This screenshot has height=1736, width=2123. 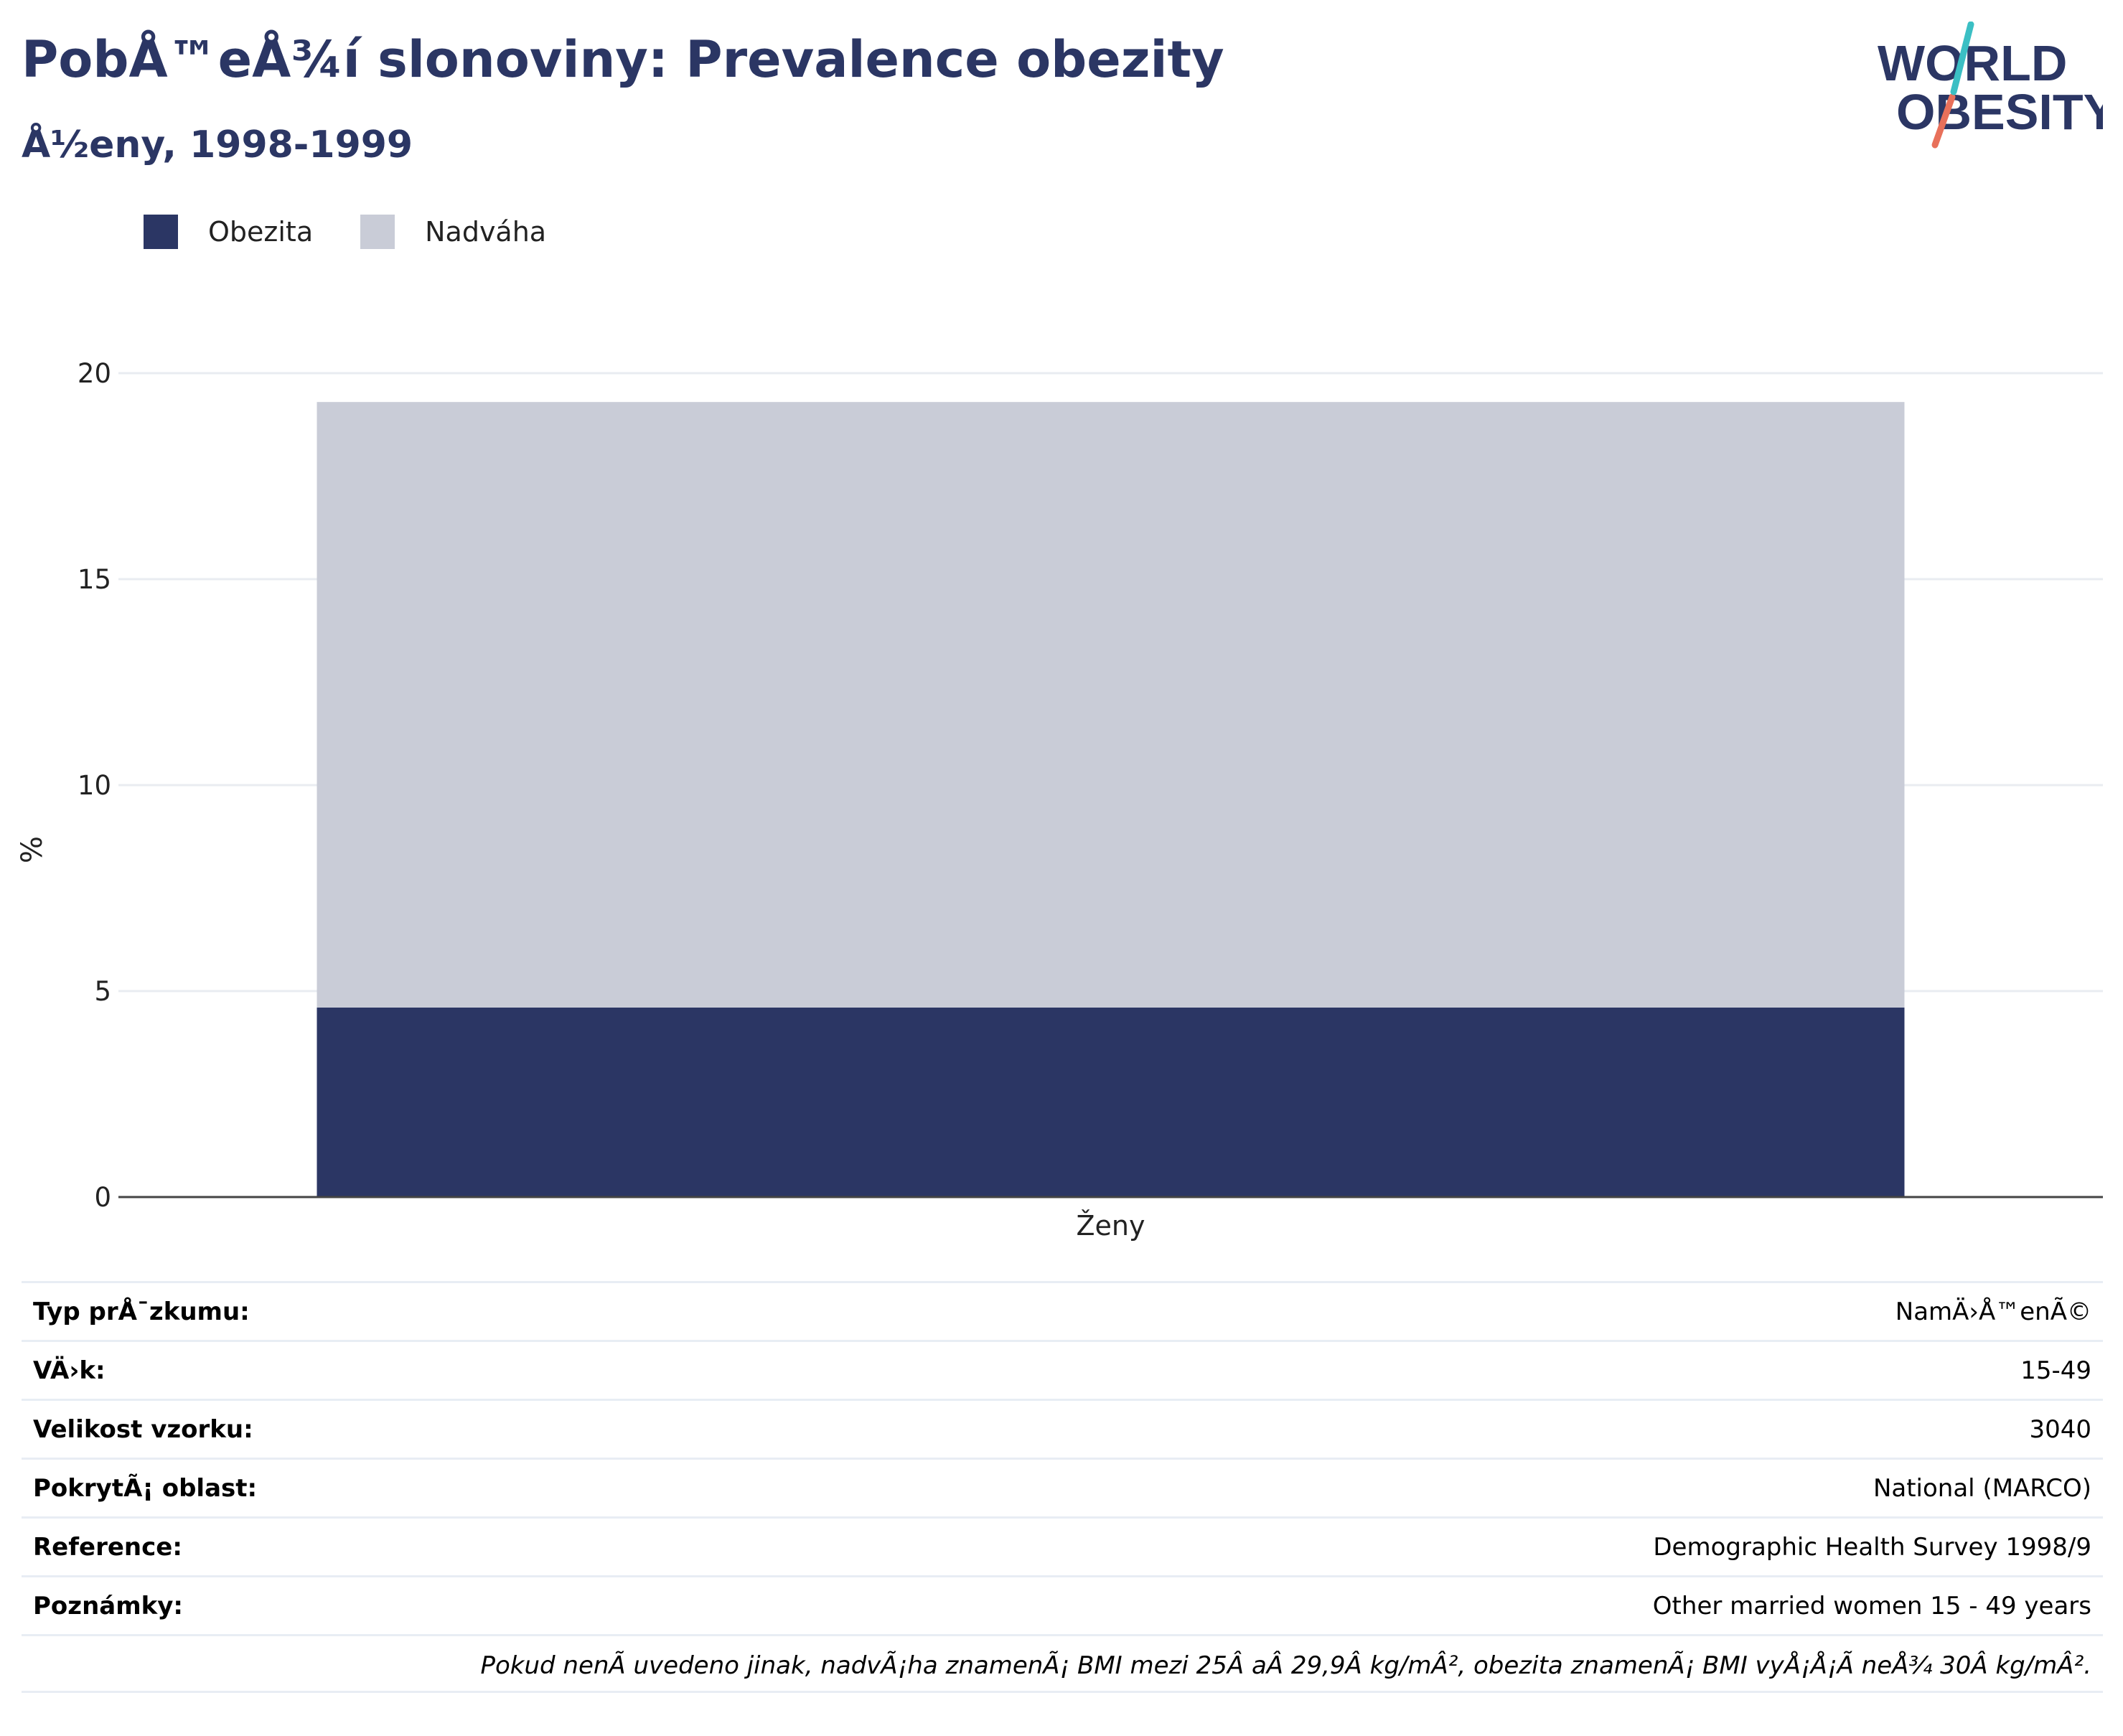 I want to click on y-axis-ticks: 0 5 10 15 20, so click(x=94, y=785).